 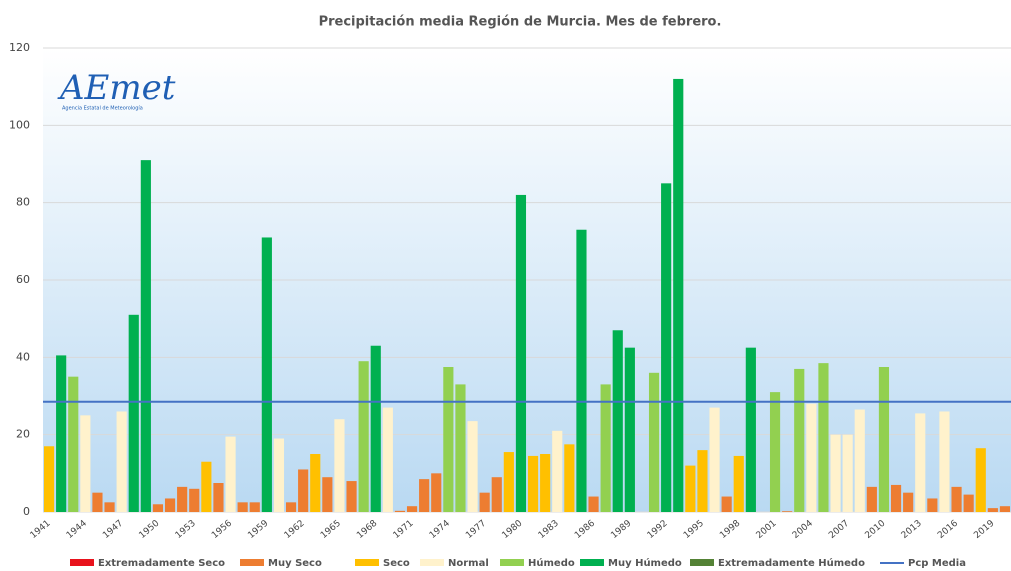 I want to click on x-tick-label: 1992, so click(x=658, y=530).